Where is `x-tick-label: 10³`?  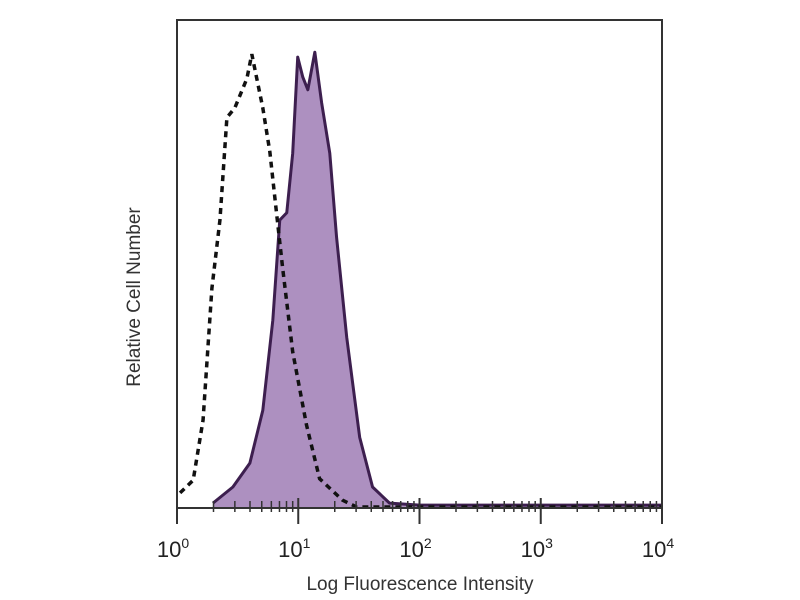 x-tick-label: 10³ is located at coordinates (537, 548).